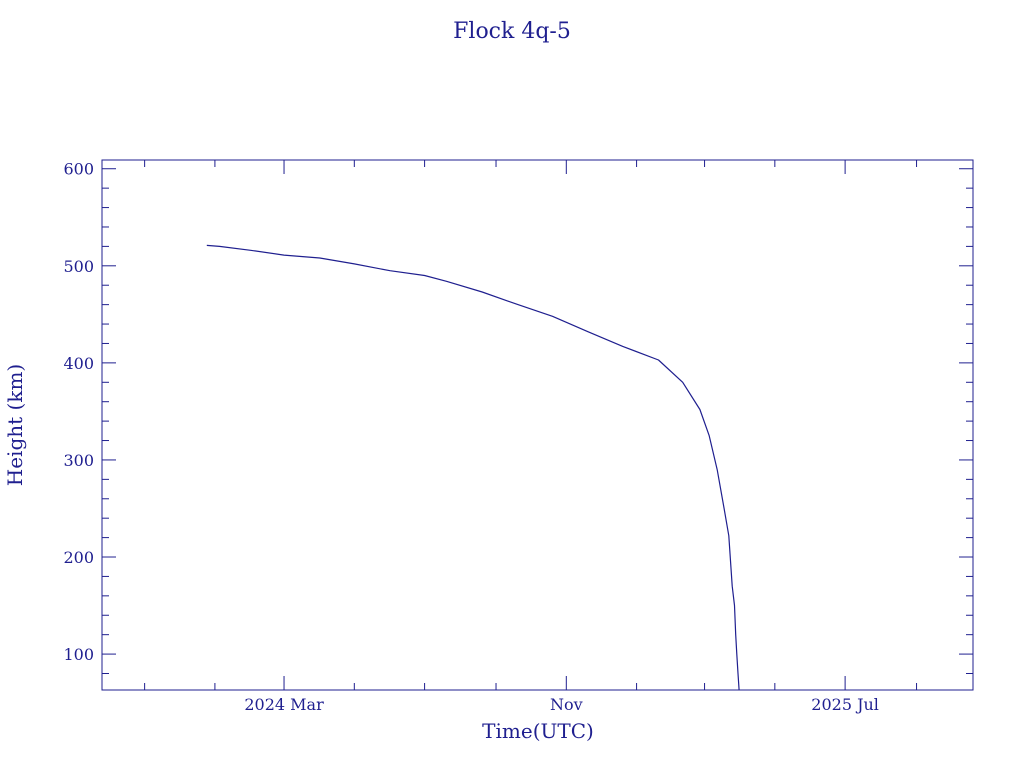  I want to click on chart-title: Flock 4q-5, so click(512, 31).